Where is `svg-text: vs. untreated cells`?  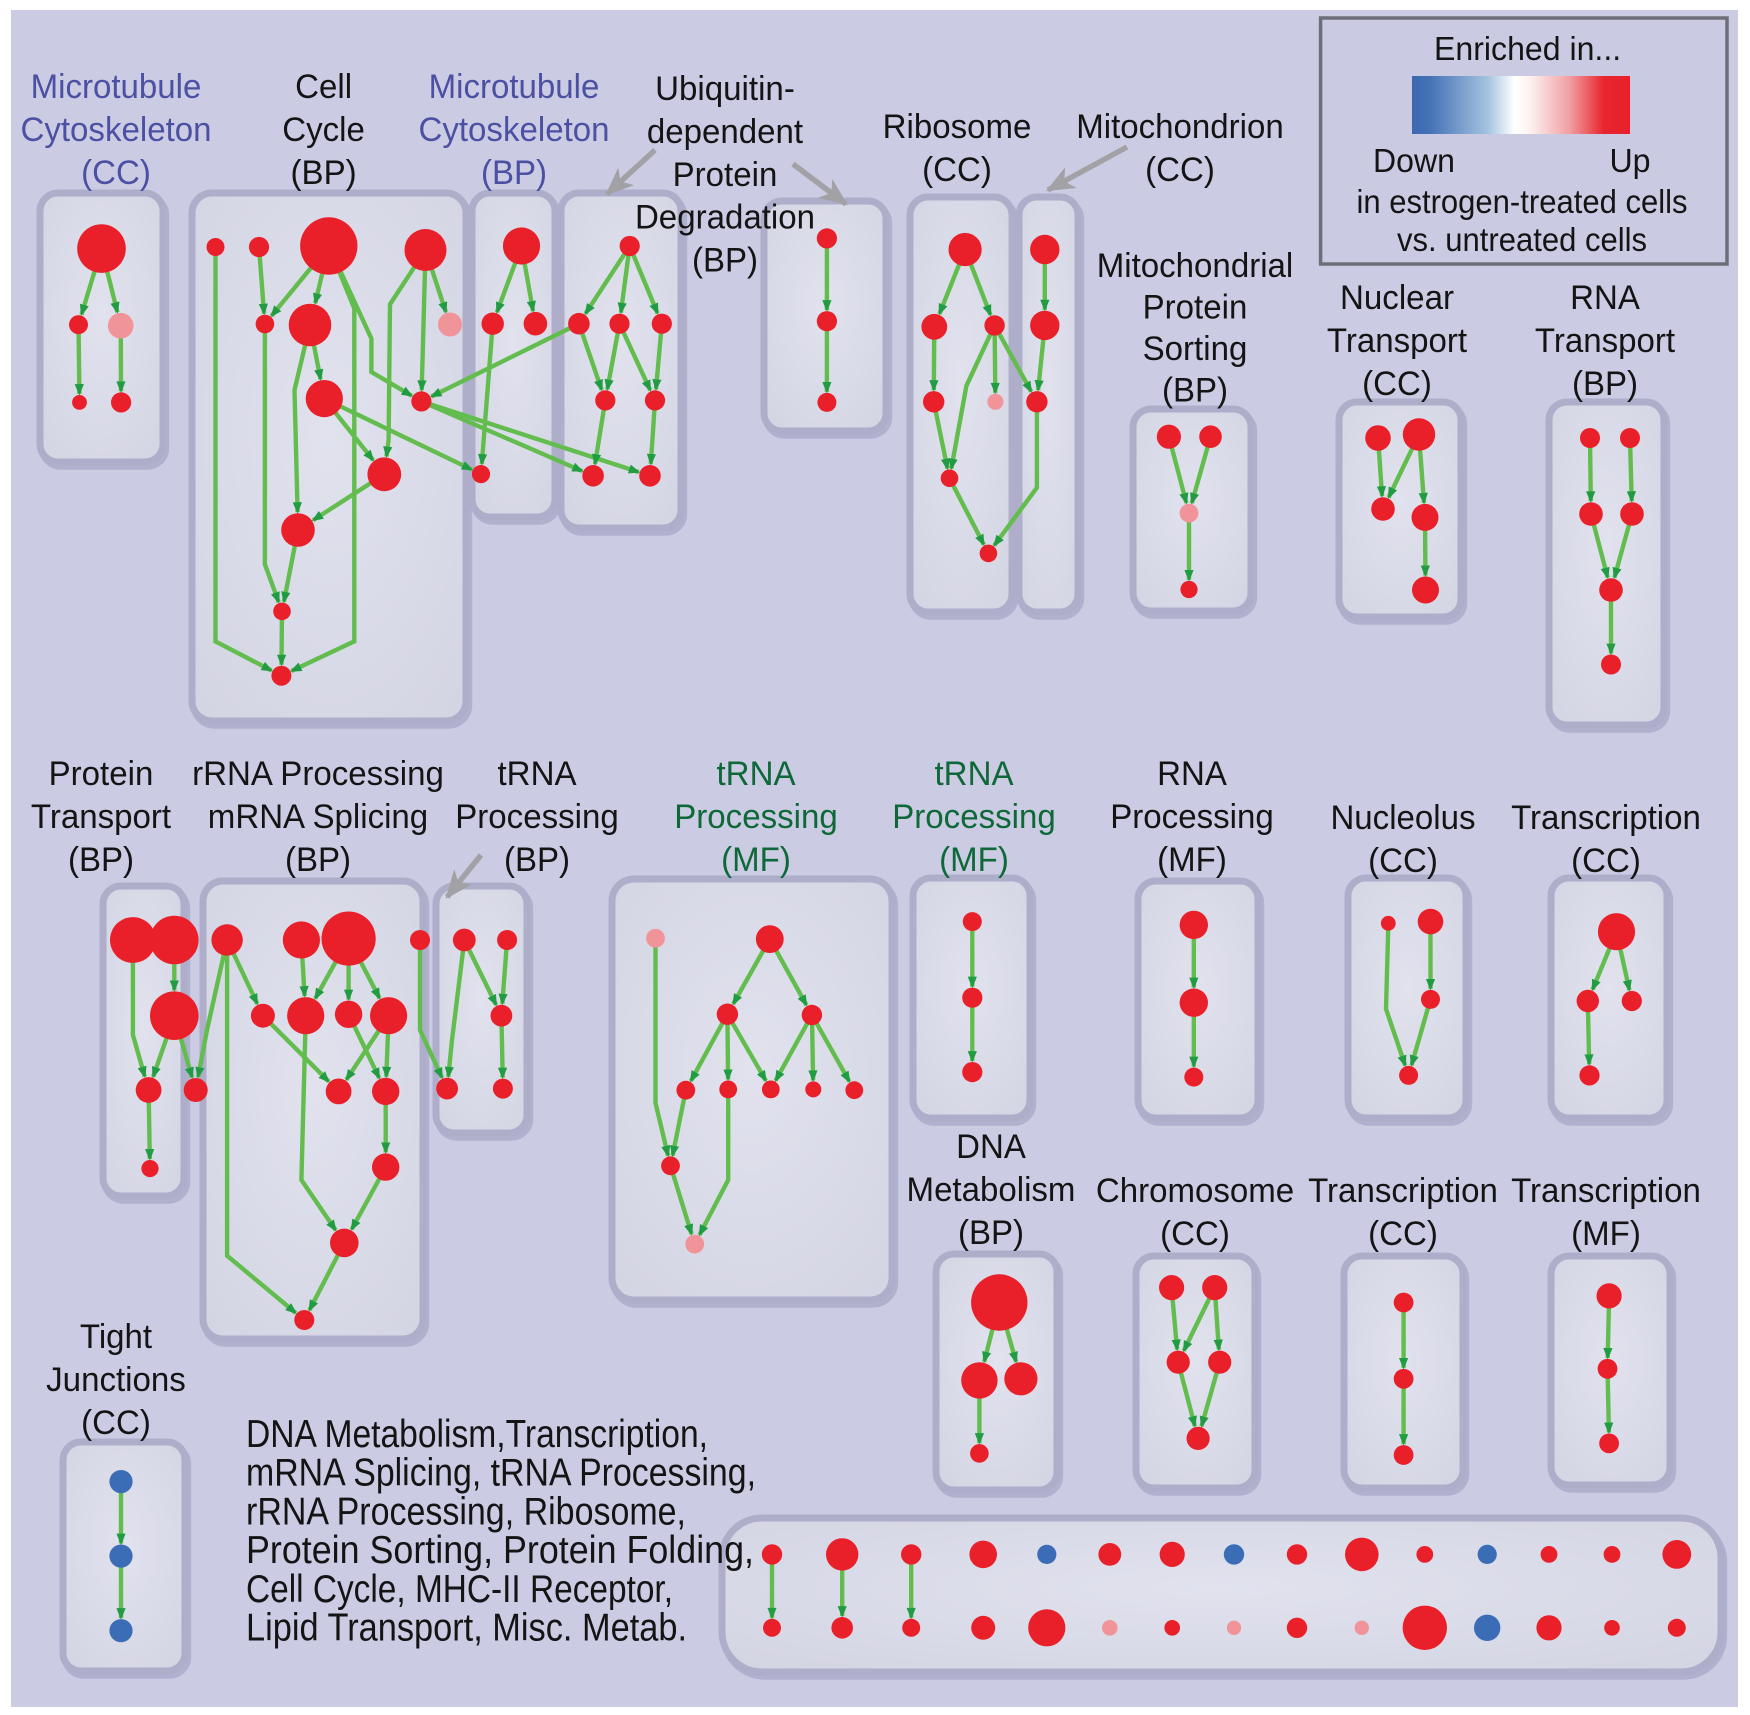
svg-text: vs. untreated cells is located at coordinates (1522, 239).